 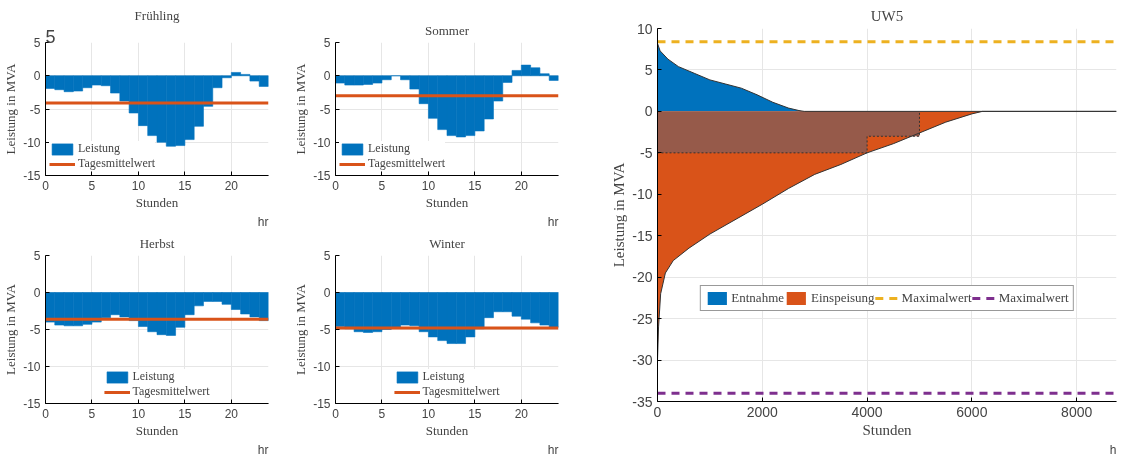 I want to click on legend-label: Einspeisung, so click(x=843, y=298).